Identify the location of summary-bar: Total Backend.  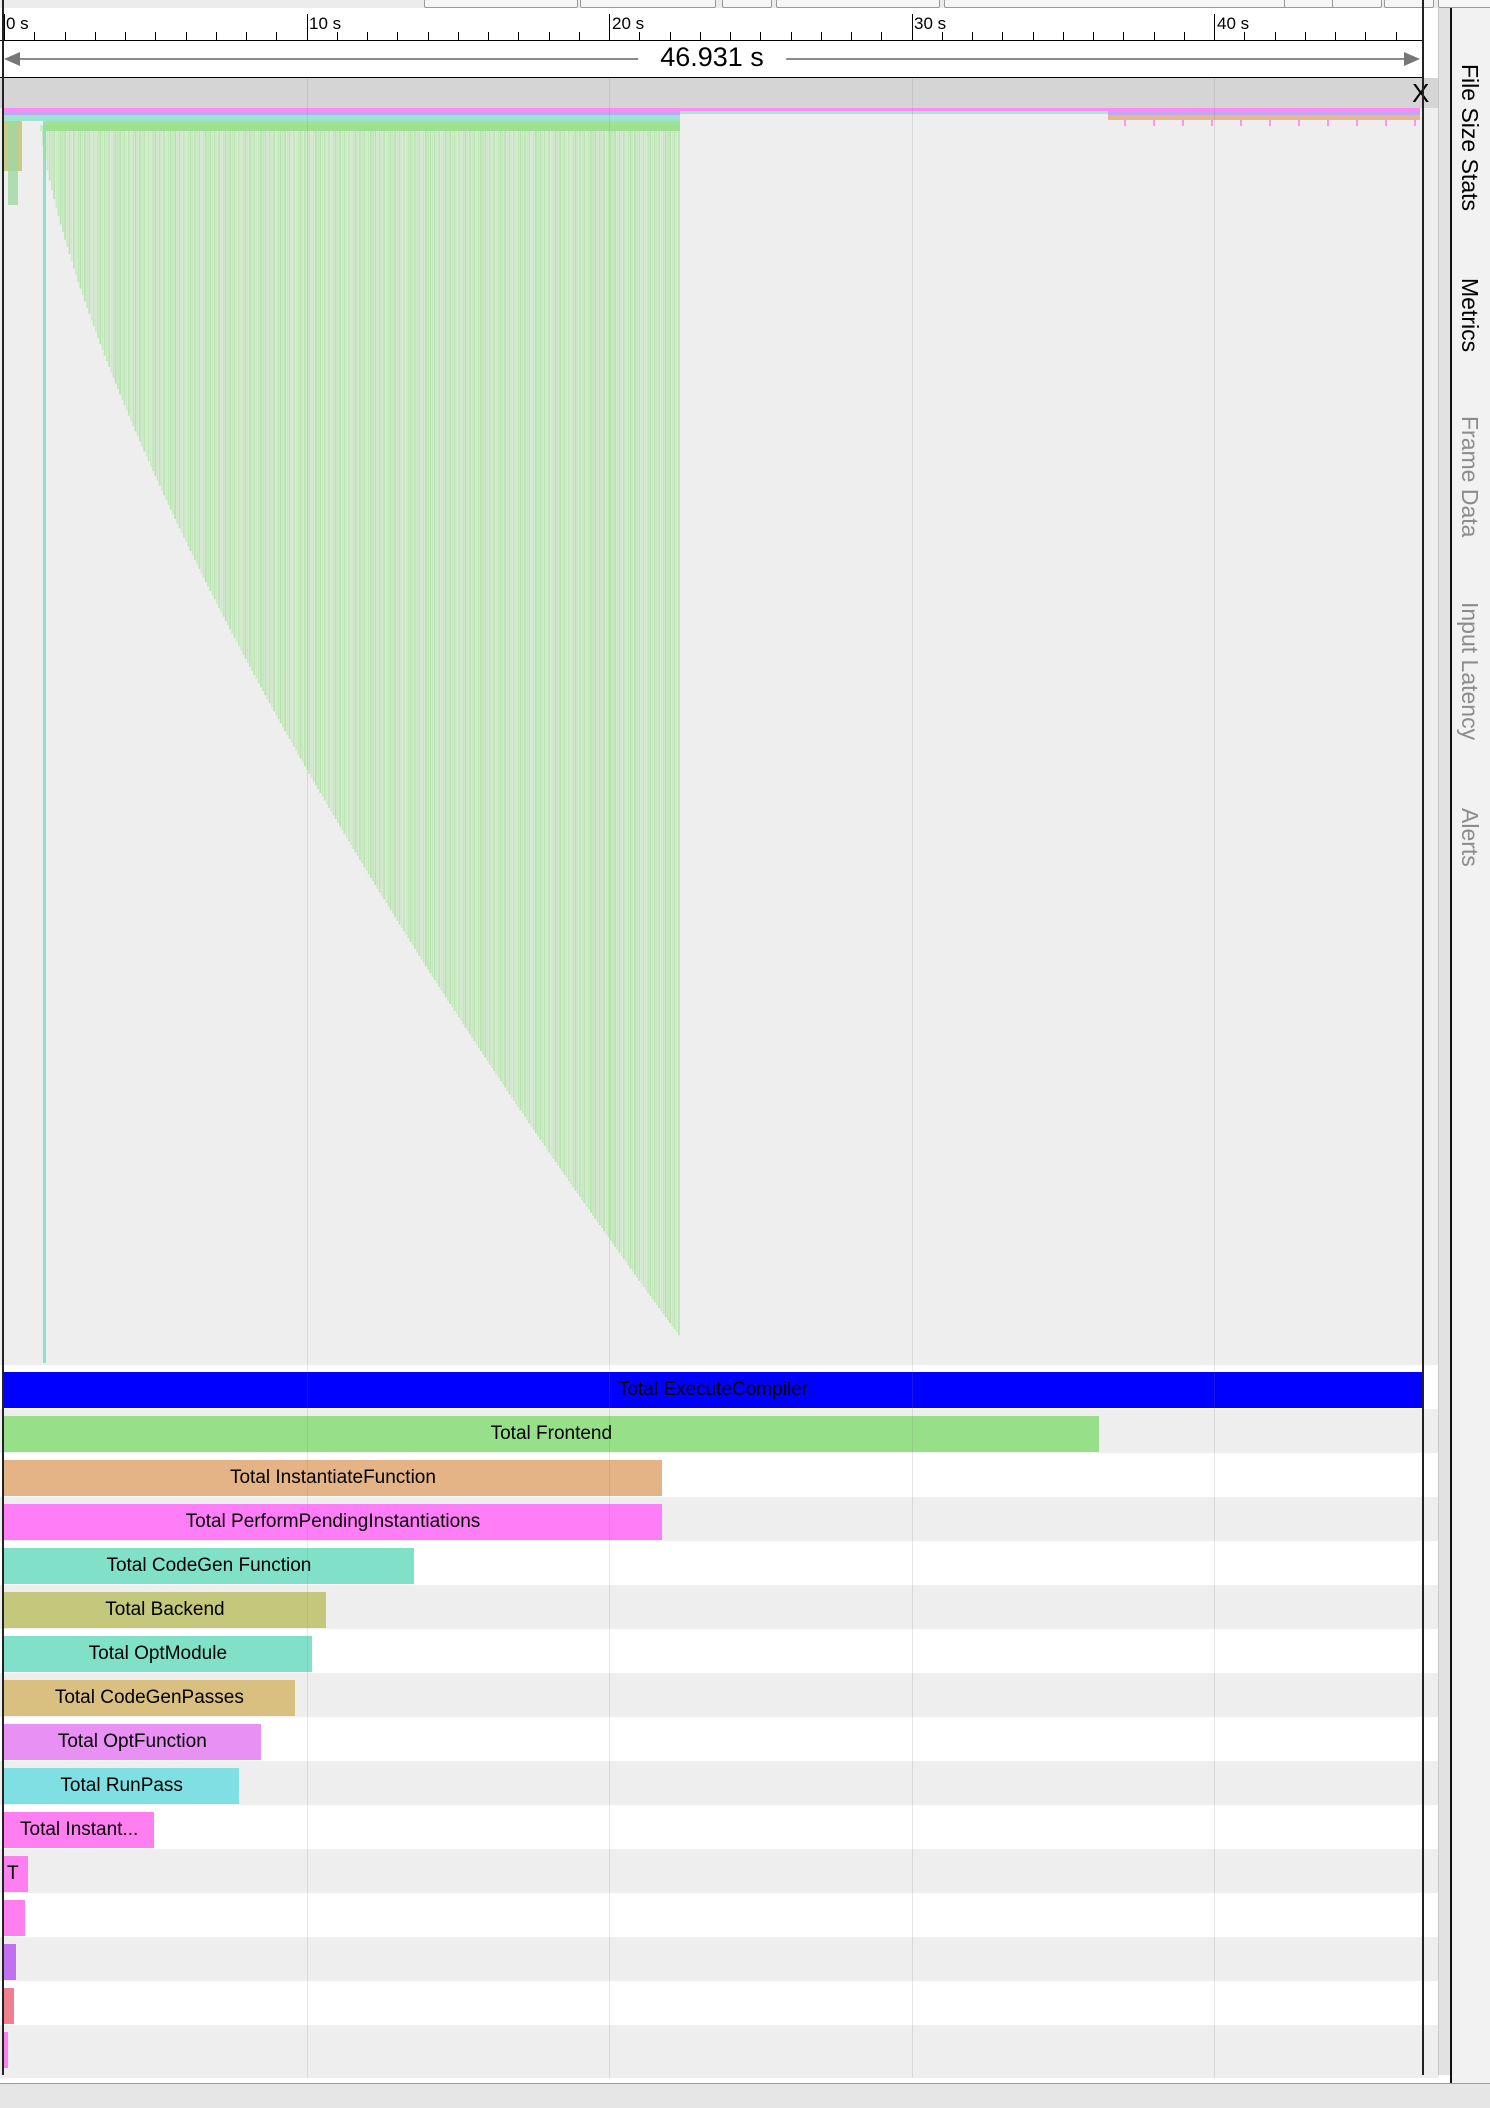
(165, 1610).